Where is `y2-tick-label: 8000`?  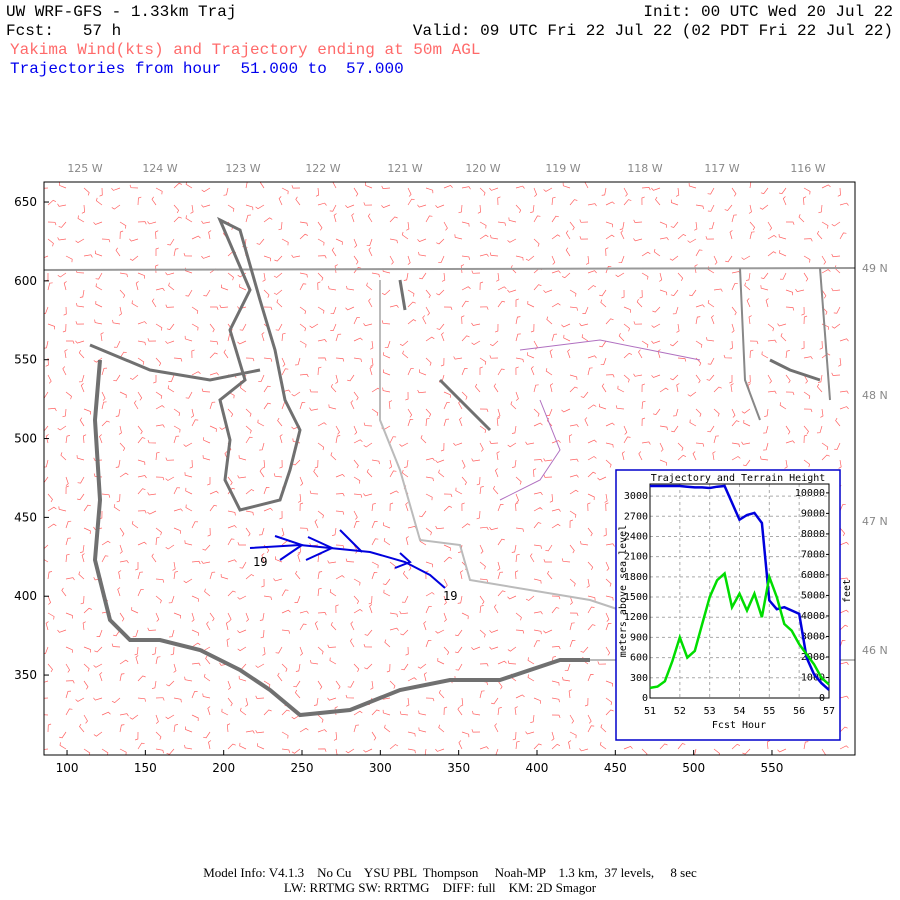 y2-tick-label: 8000 is located at coordinates (813, 534).